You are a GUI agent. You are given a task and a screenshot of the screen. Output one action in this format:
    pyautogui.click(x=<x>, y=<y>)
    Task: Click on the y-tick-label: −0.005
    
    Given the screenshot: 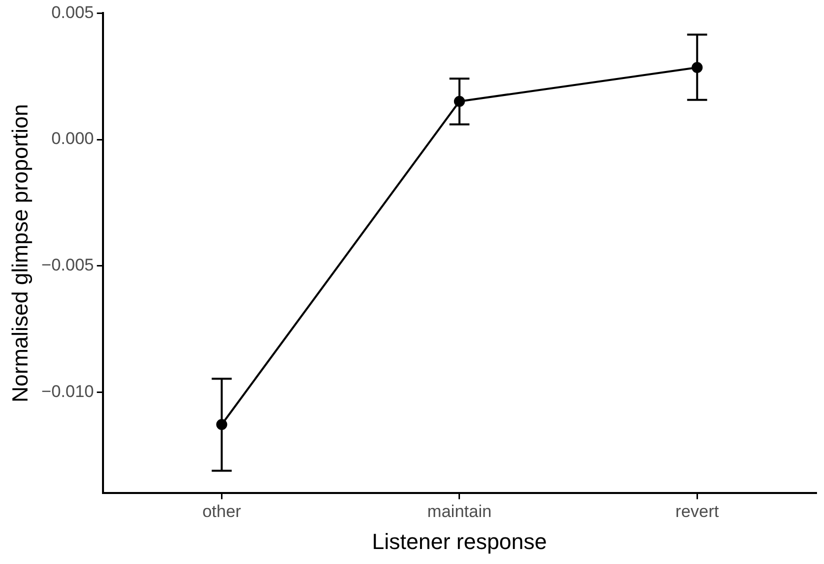 What is the action you would take?
    pyautogui.click(x=67, y=265)
    